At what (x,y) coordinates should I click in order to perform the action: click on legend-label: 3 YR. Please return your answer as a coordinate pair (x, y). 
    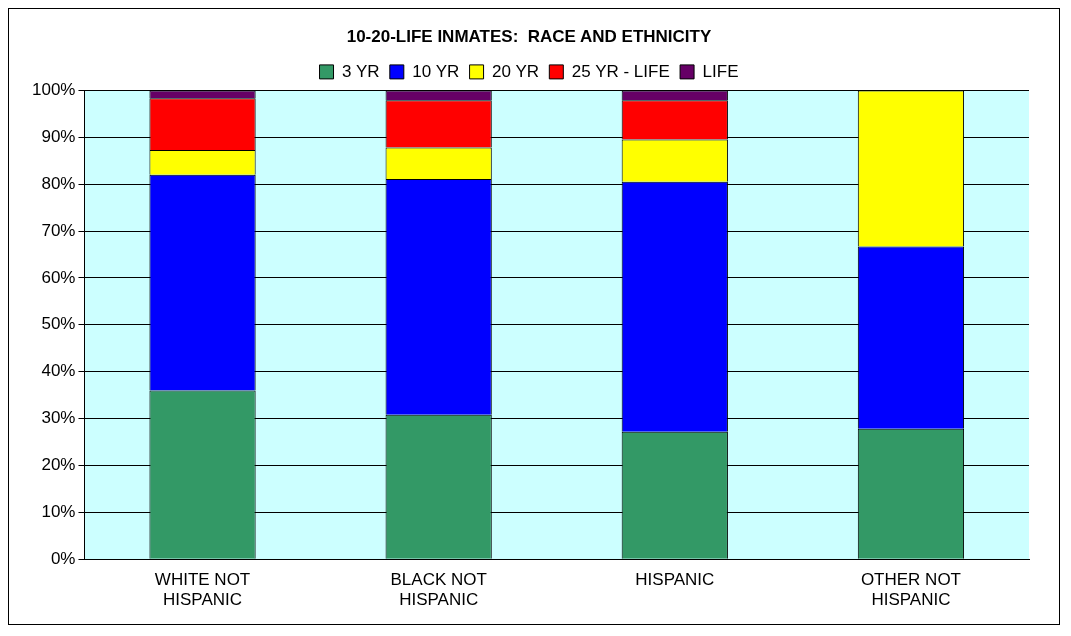
    Looking at the image, I should click on (361, 71).